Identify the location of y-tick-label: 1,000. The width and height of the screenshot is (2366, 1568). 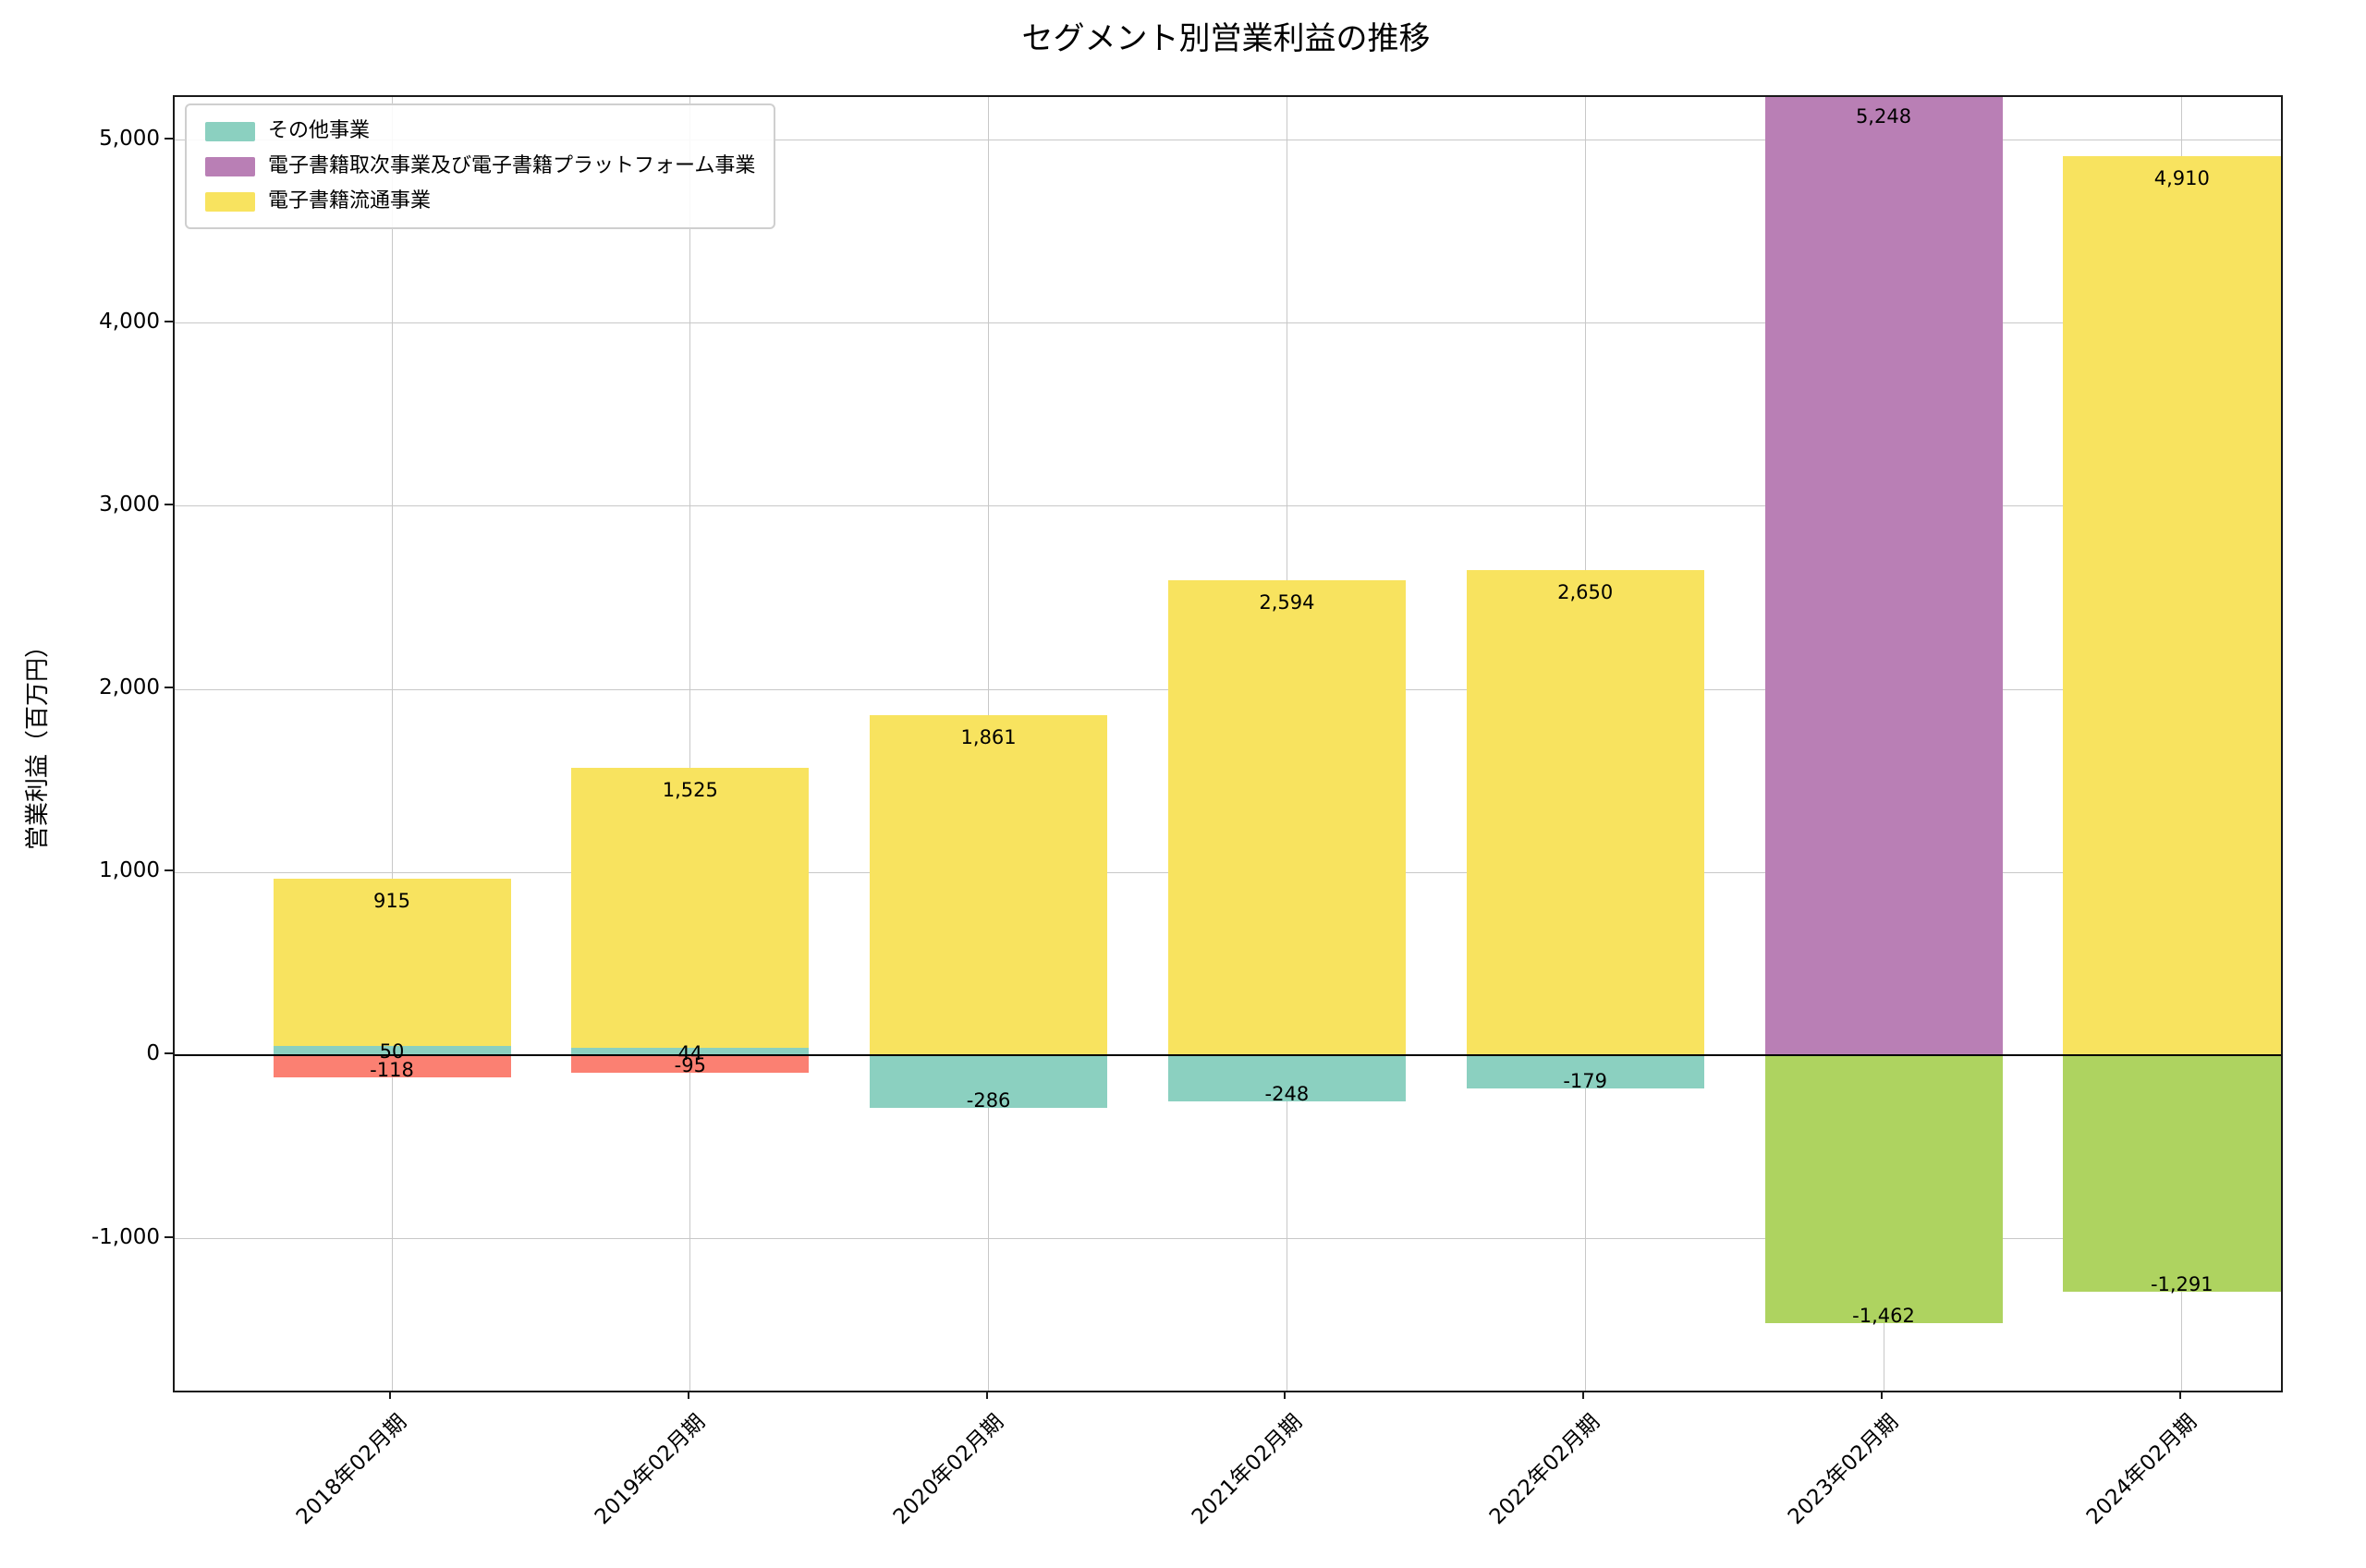
(129, 870).